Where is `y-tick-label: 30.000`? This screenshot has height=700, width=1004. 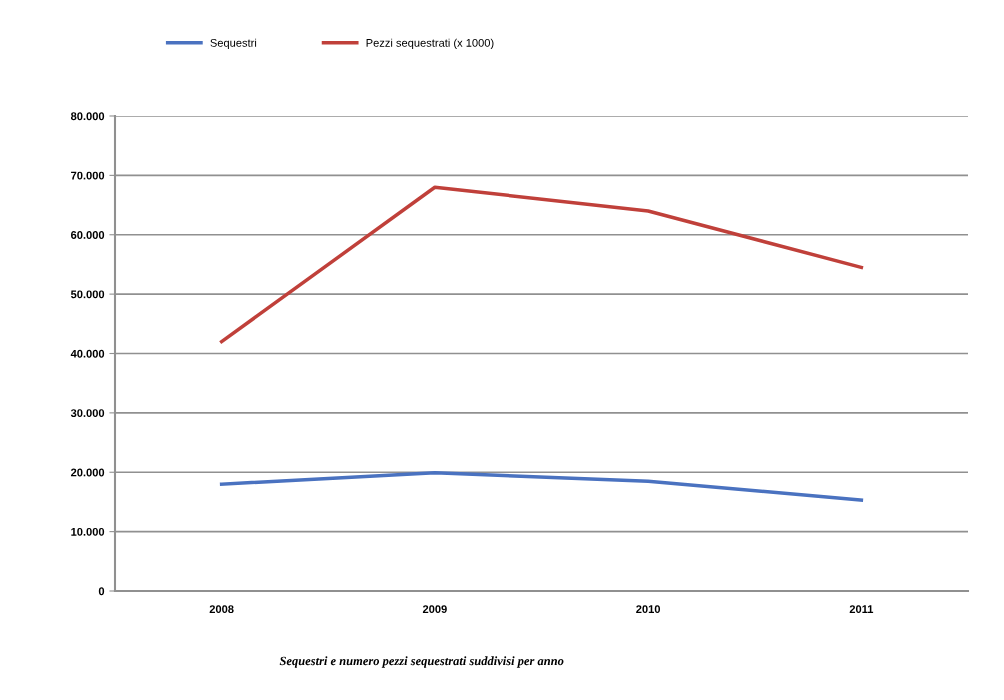
y-tick-label: 30.000 is located at coordinates (87, 413).